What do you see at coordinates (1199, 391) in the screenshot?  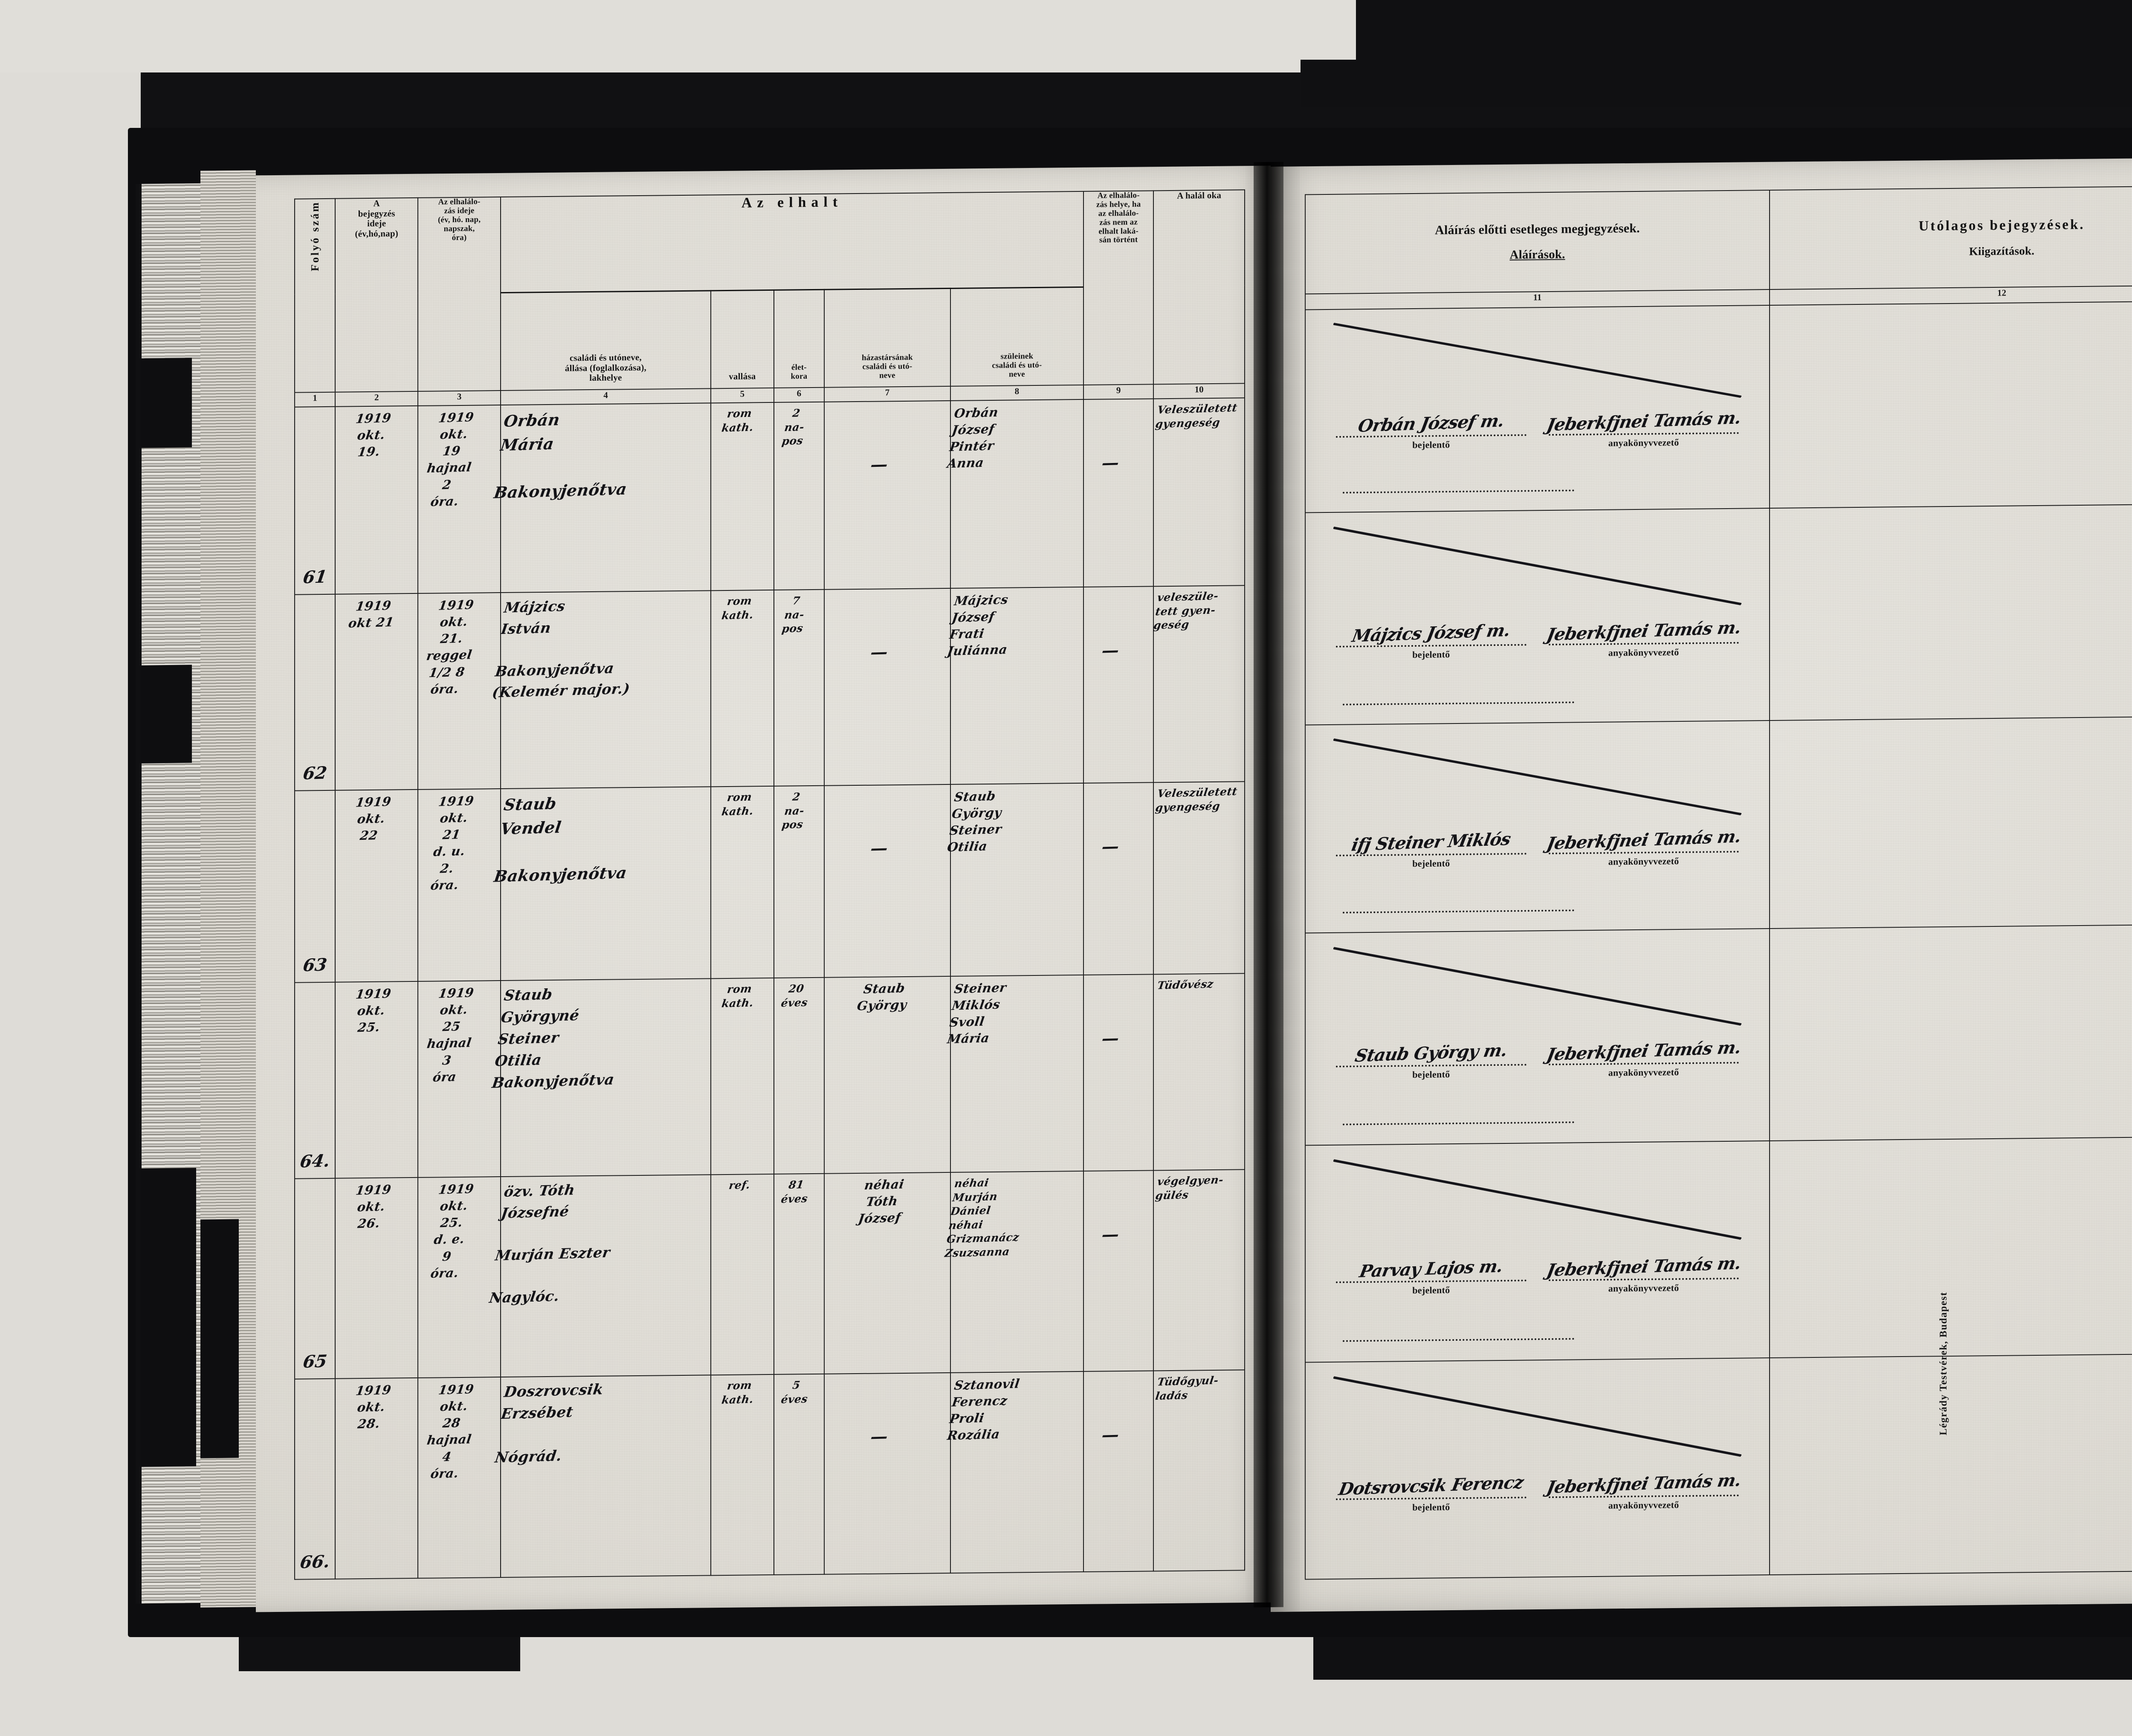 I see `col-number-10: 10` at bounding box center [1199, 391].